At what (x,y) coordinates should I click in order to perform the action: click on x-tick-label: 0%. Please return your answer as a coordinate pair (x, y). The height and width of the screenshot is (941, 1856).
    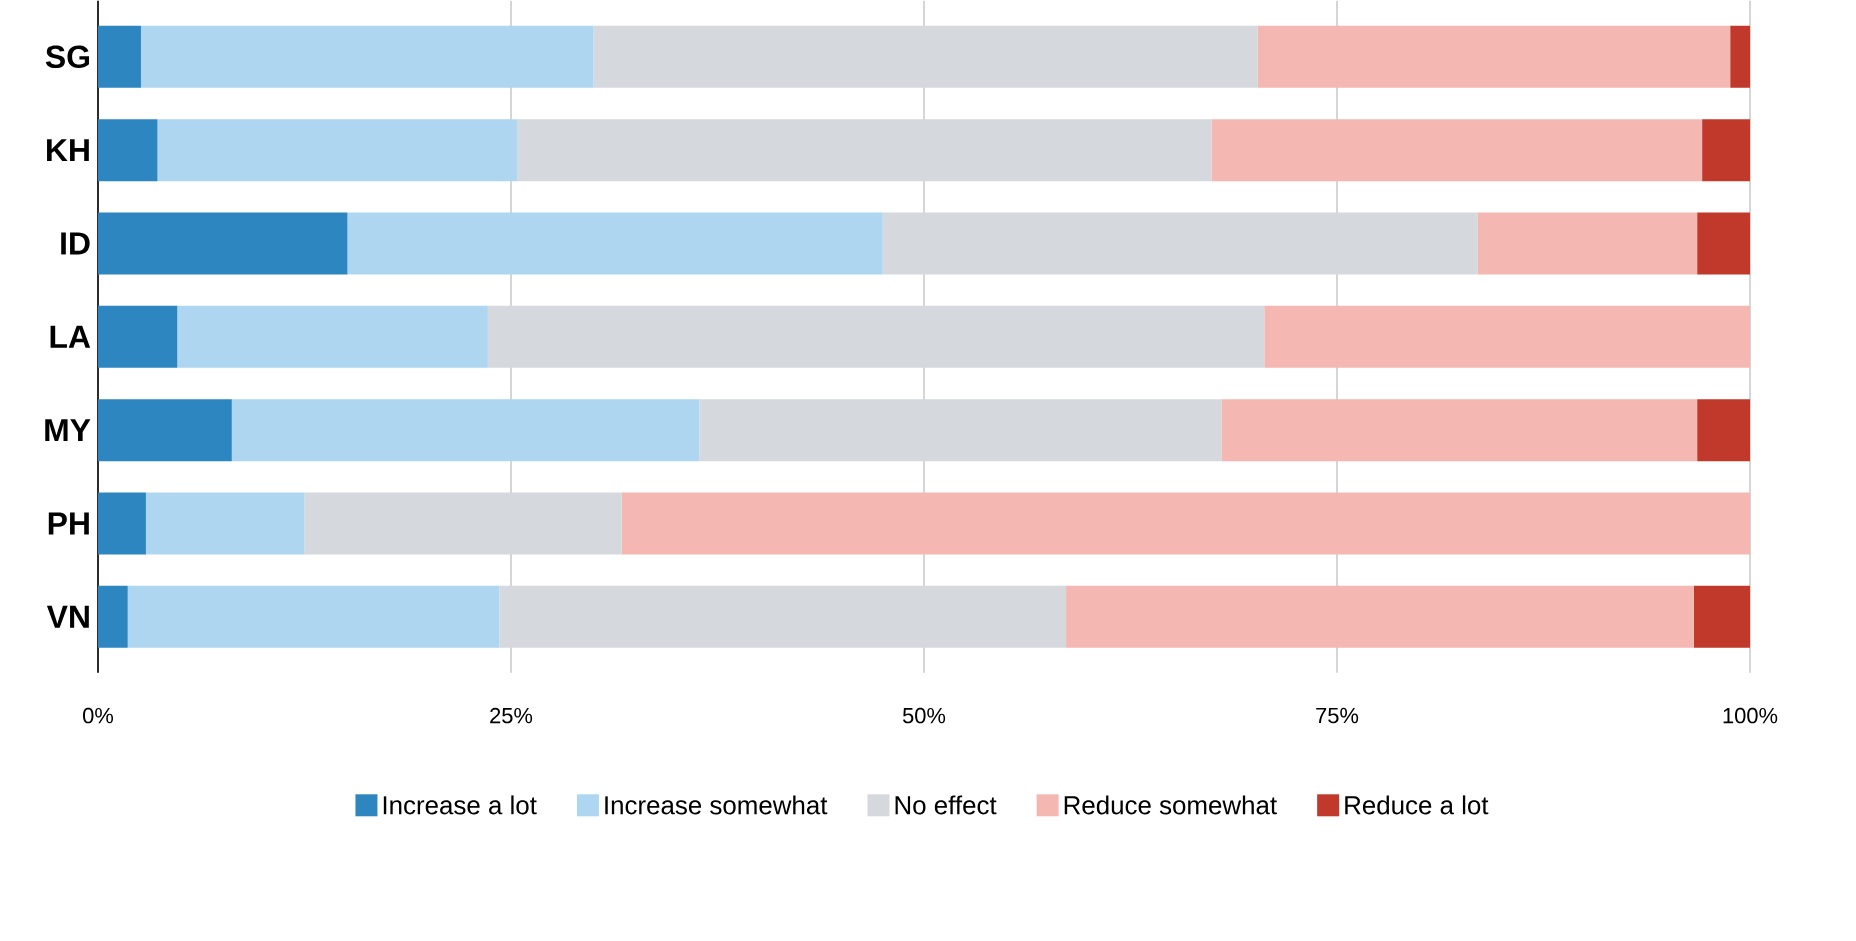
    Looking at the image, I should click on (98, 715).